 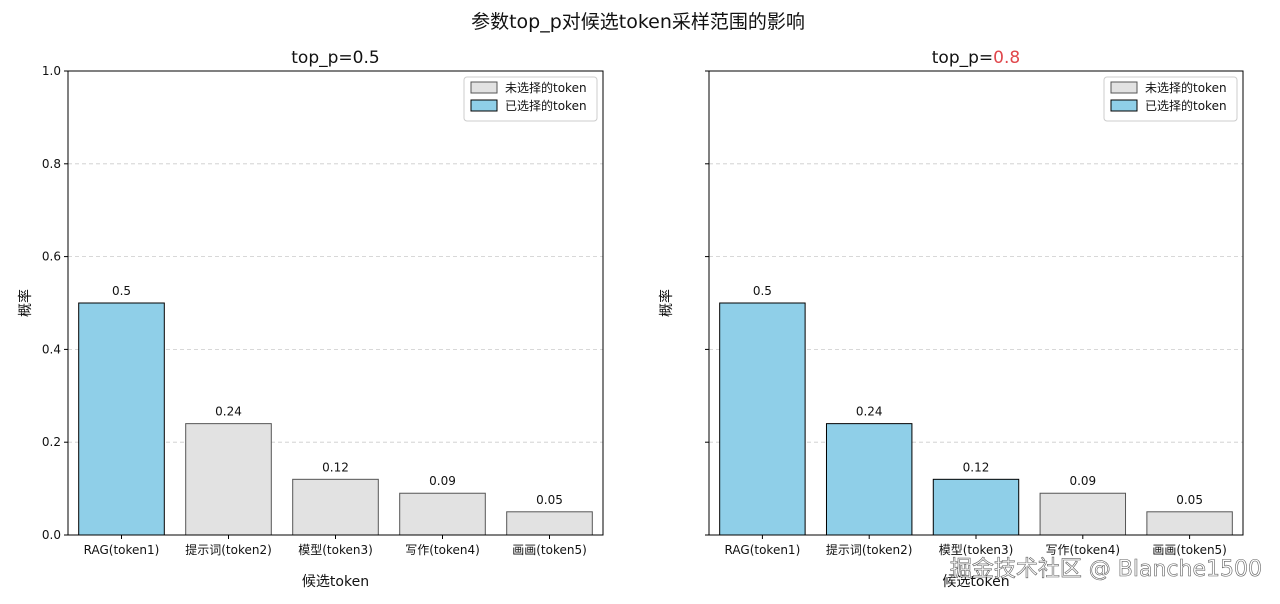 What do you see at coordinates (638, 22) in the screenshot?
I see `figure-title: 参数top_p对候选token采样范围的影响` at bounding box center [638, 22].